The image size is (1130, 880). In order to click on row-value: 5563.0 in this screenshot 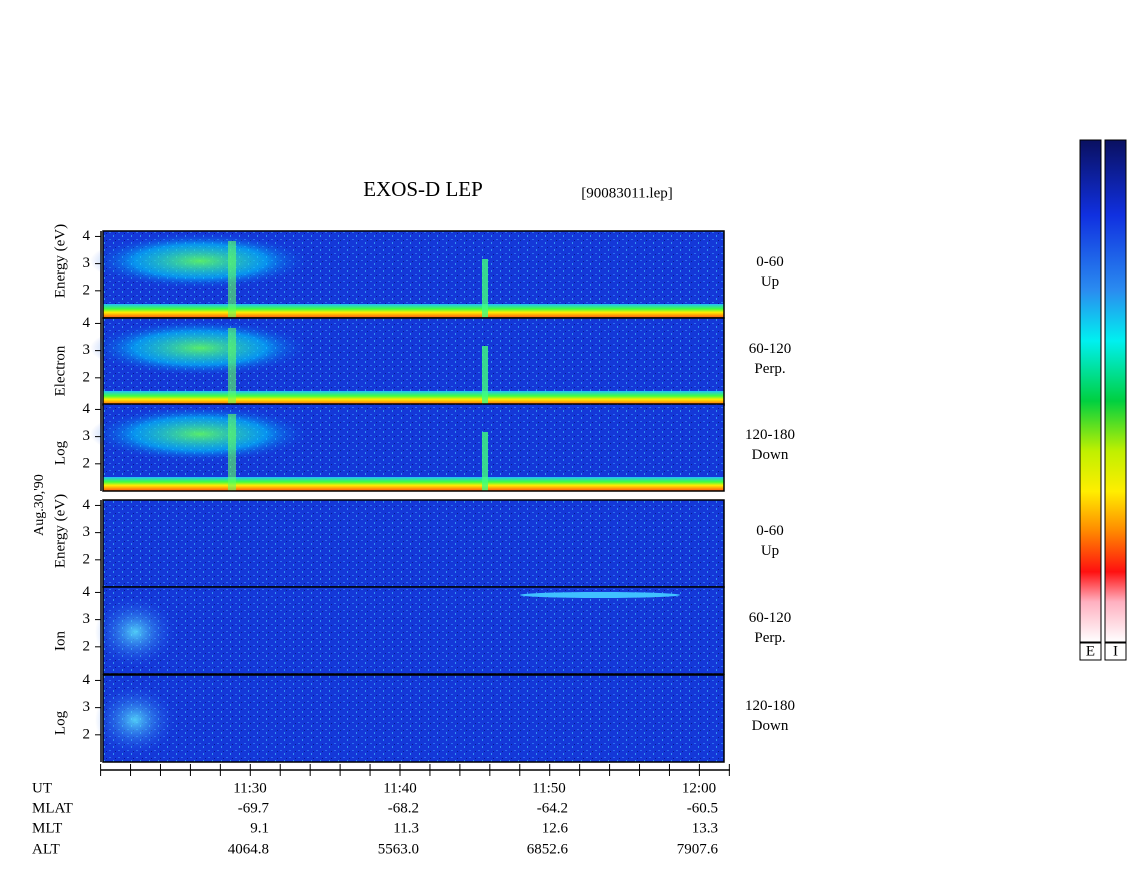, I will do `click(398, 849)`.